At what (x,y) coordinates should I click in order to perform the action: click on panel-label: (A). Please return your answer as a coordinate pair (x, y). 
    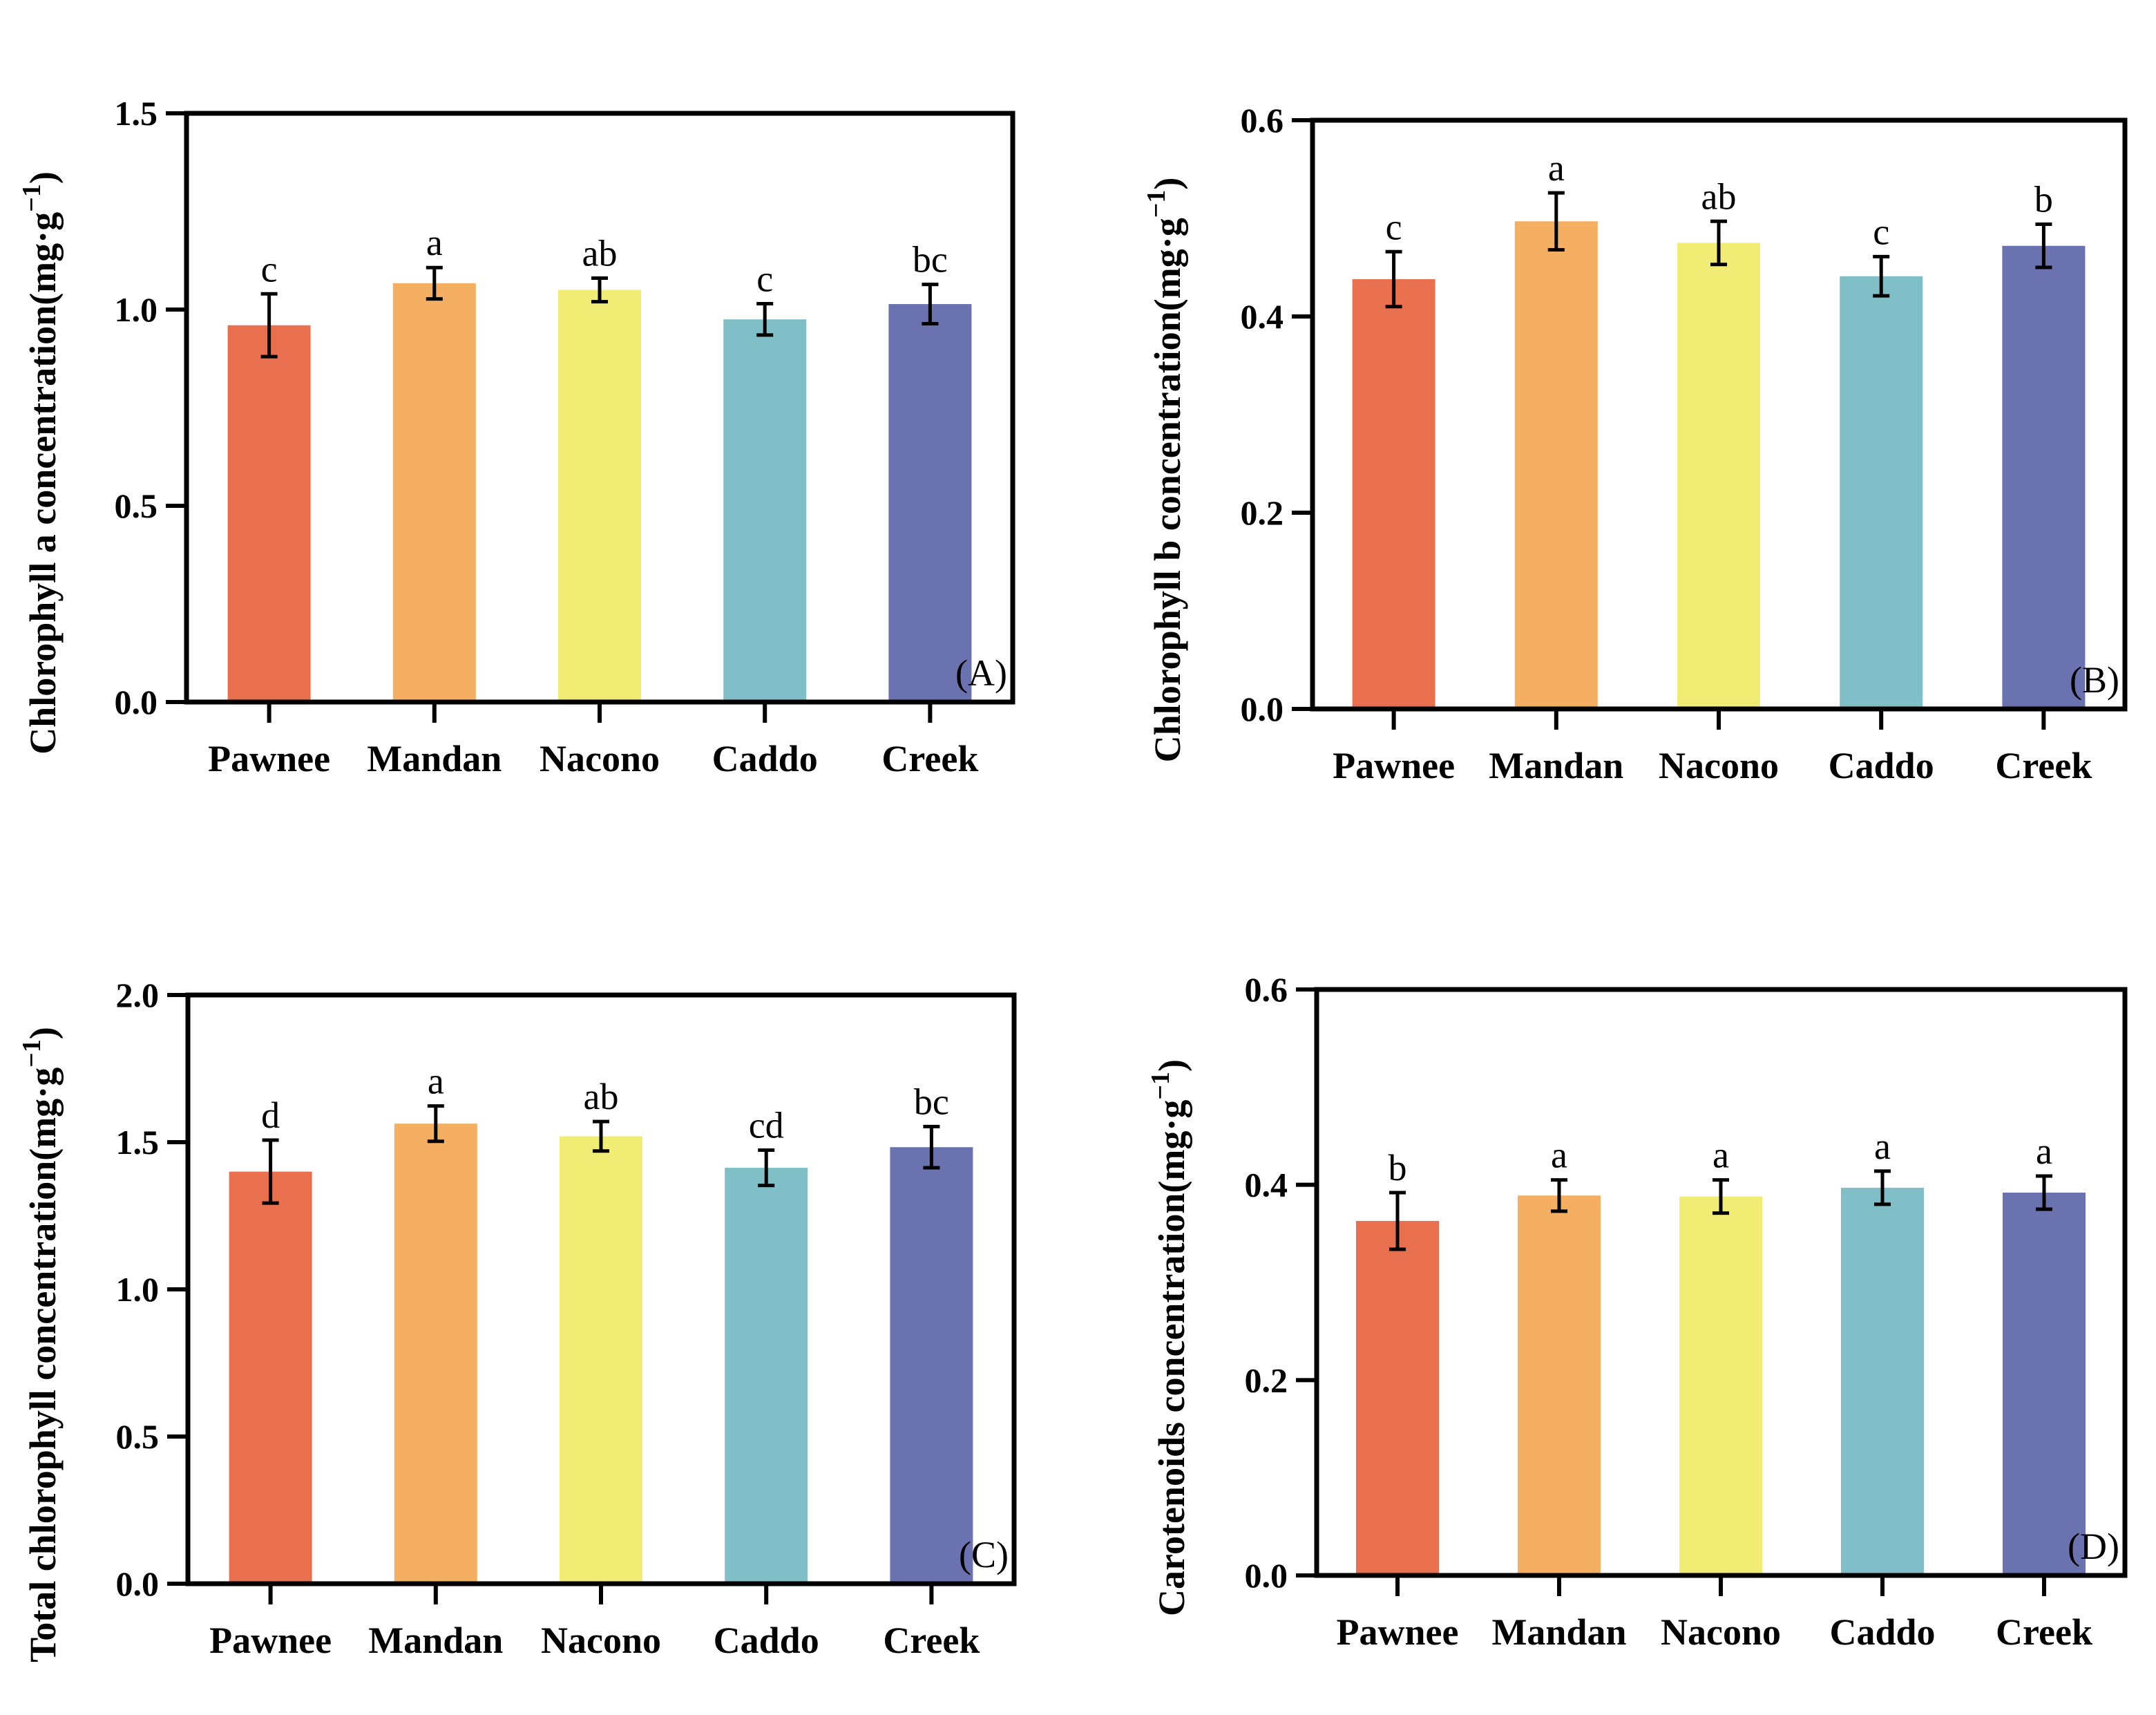
    Looking at the image, I should click on (981, 673).